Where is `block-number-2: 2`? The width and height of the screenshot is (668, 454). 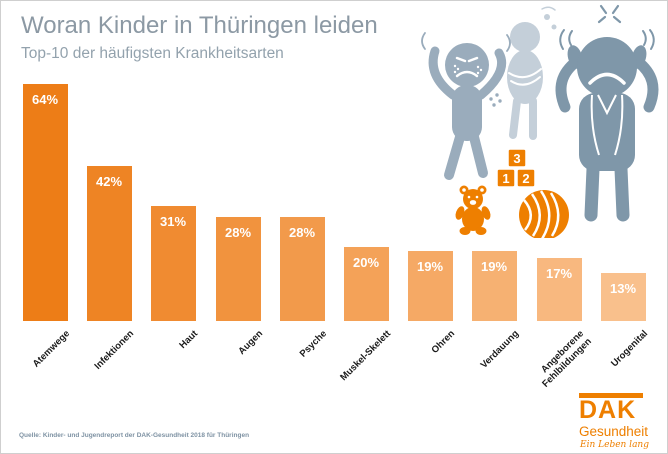
block-number-2: 2 is located at coordinates (525, 178).